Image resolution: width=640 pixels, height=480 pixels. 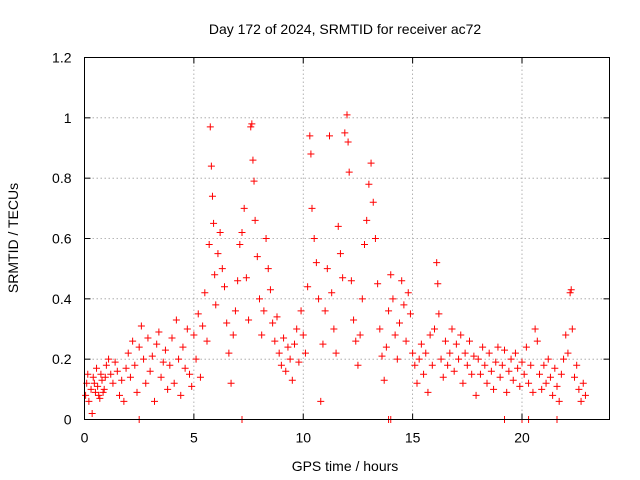 What do you see at coordinates (13, 238) in the screenshot?
I see `y-axis-label: SRMTID / TECUs` at bounding box center [13, 238].